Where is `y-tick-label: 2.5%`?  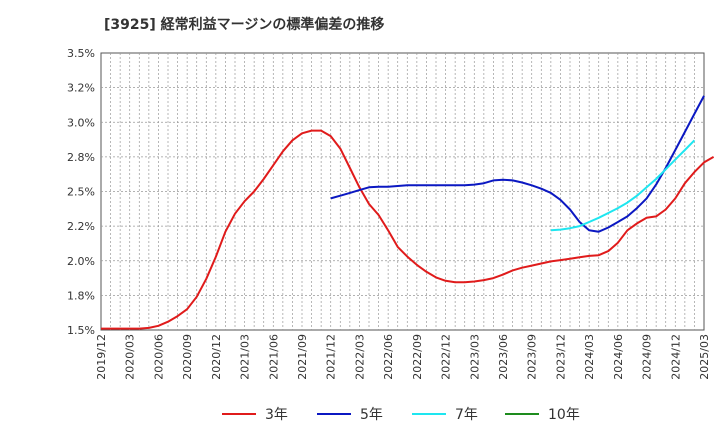 y-tick-label: 2.5% is located at coordinates (81, 192).